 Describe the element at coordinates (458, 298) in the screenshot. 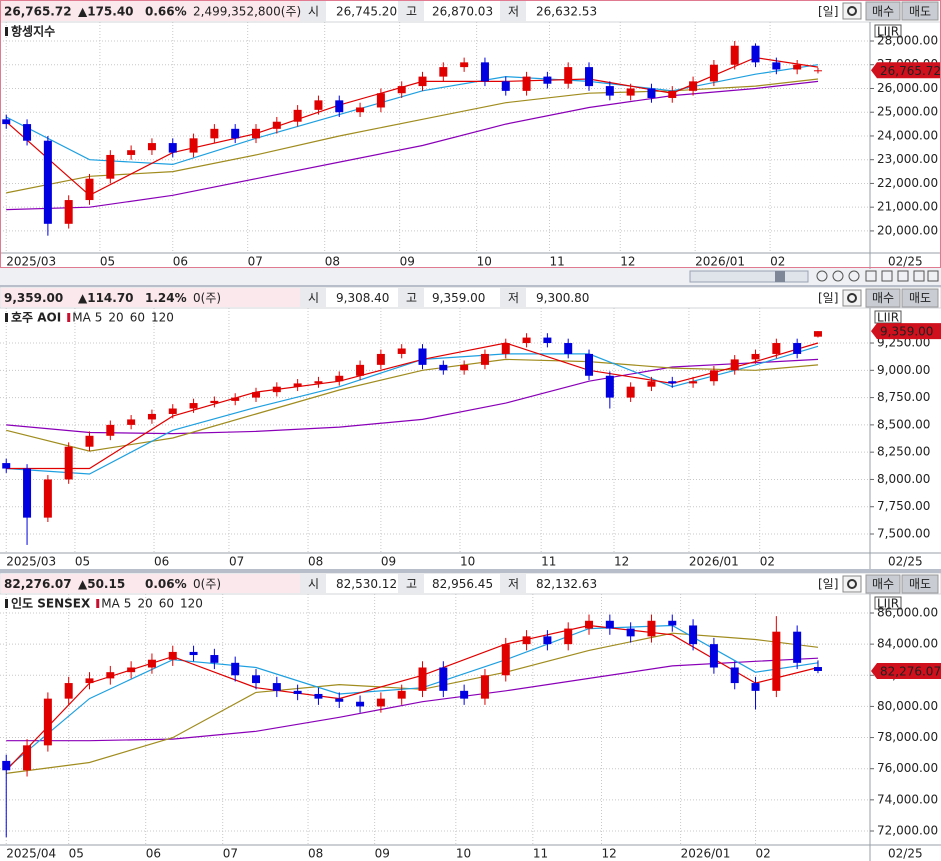

I see `header-high-value: 9,359.00` at that location.